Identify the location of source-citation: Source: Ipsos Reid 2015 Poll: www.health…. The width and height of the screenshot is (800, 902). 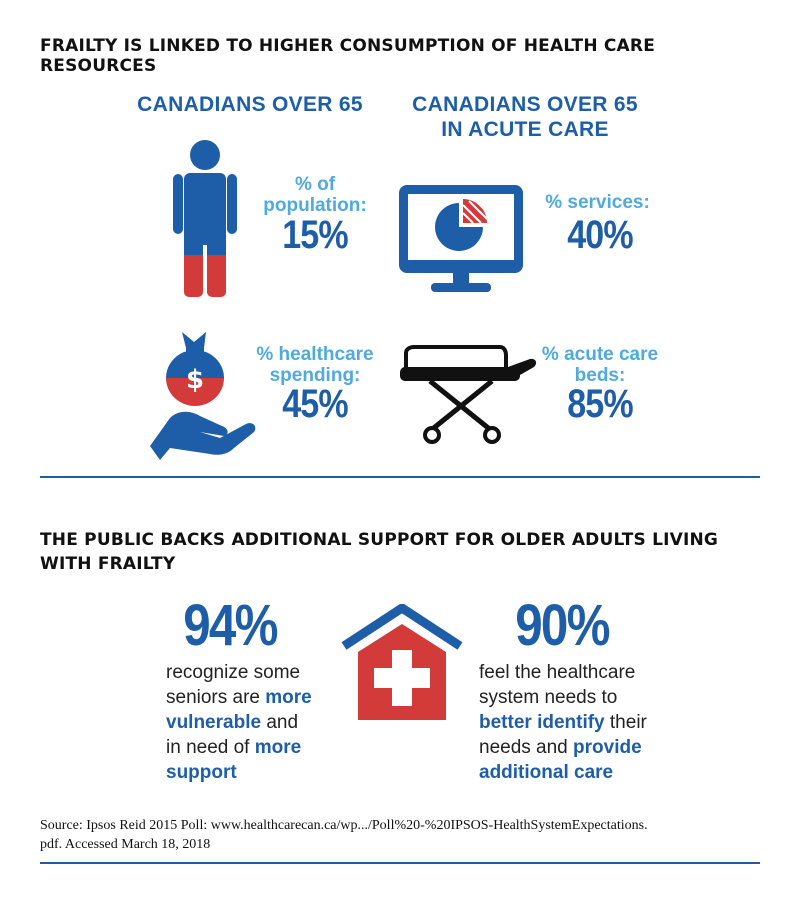
(405, 835).